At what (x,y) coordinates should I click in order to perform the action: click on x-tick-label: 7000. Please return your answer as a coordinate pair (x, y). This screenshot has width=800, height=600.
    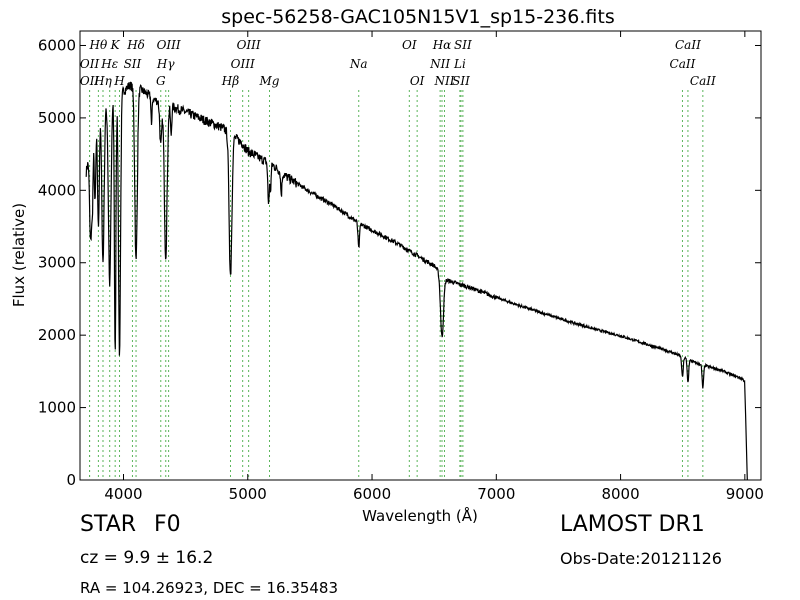
    Looking at the image, I should click on (496, 494).